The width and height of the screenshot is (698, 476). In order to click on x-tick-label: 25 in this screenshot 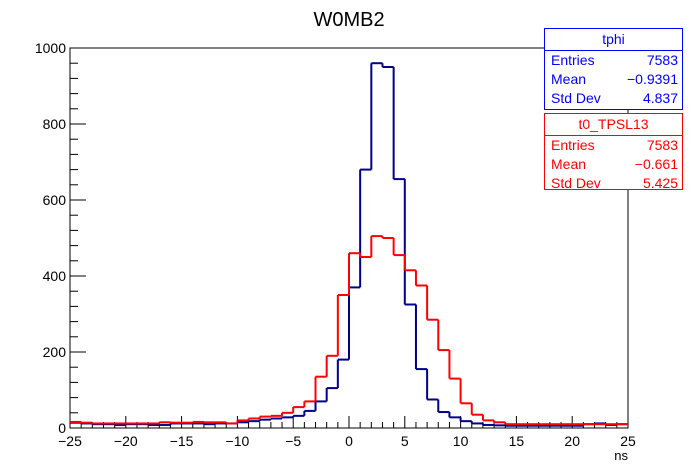, I will do `click(628, 441)`.